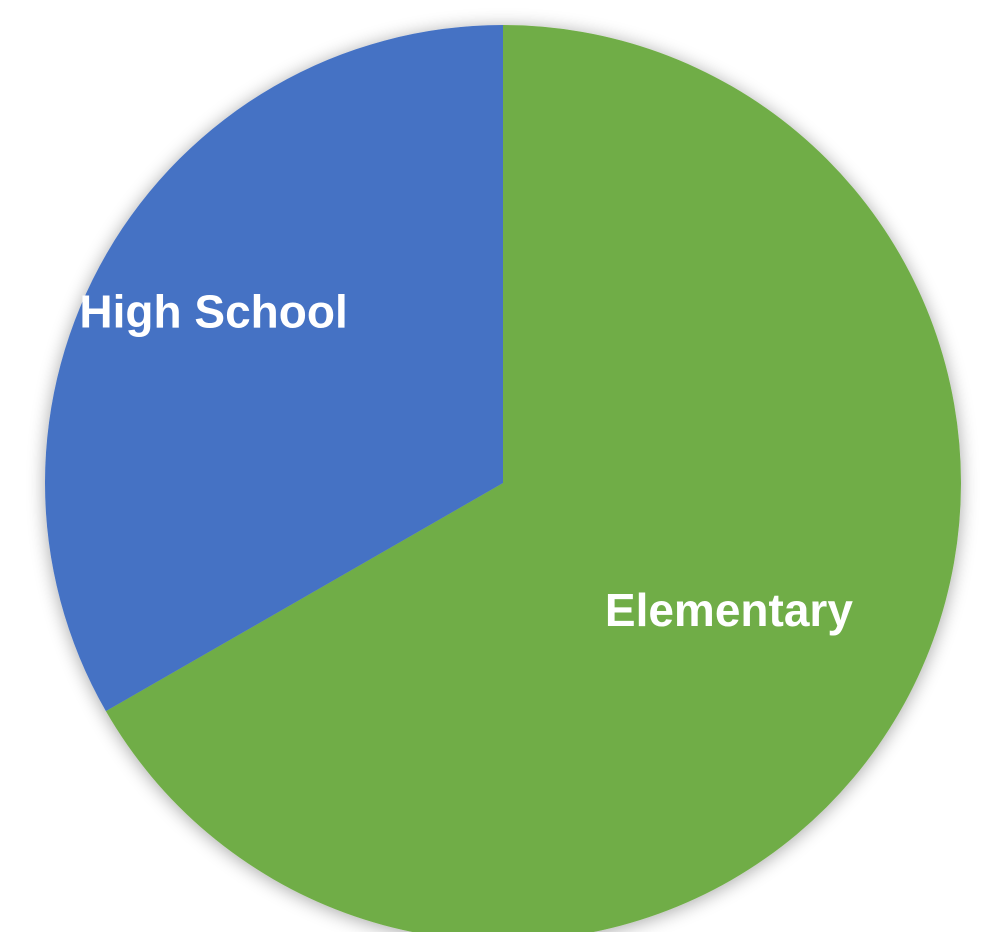  What do you see at coordinates (213, 312) in the screenshot?
I see `slice-label-high-school: High School` at bounding box center [213, 312].